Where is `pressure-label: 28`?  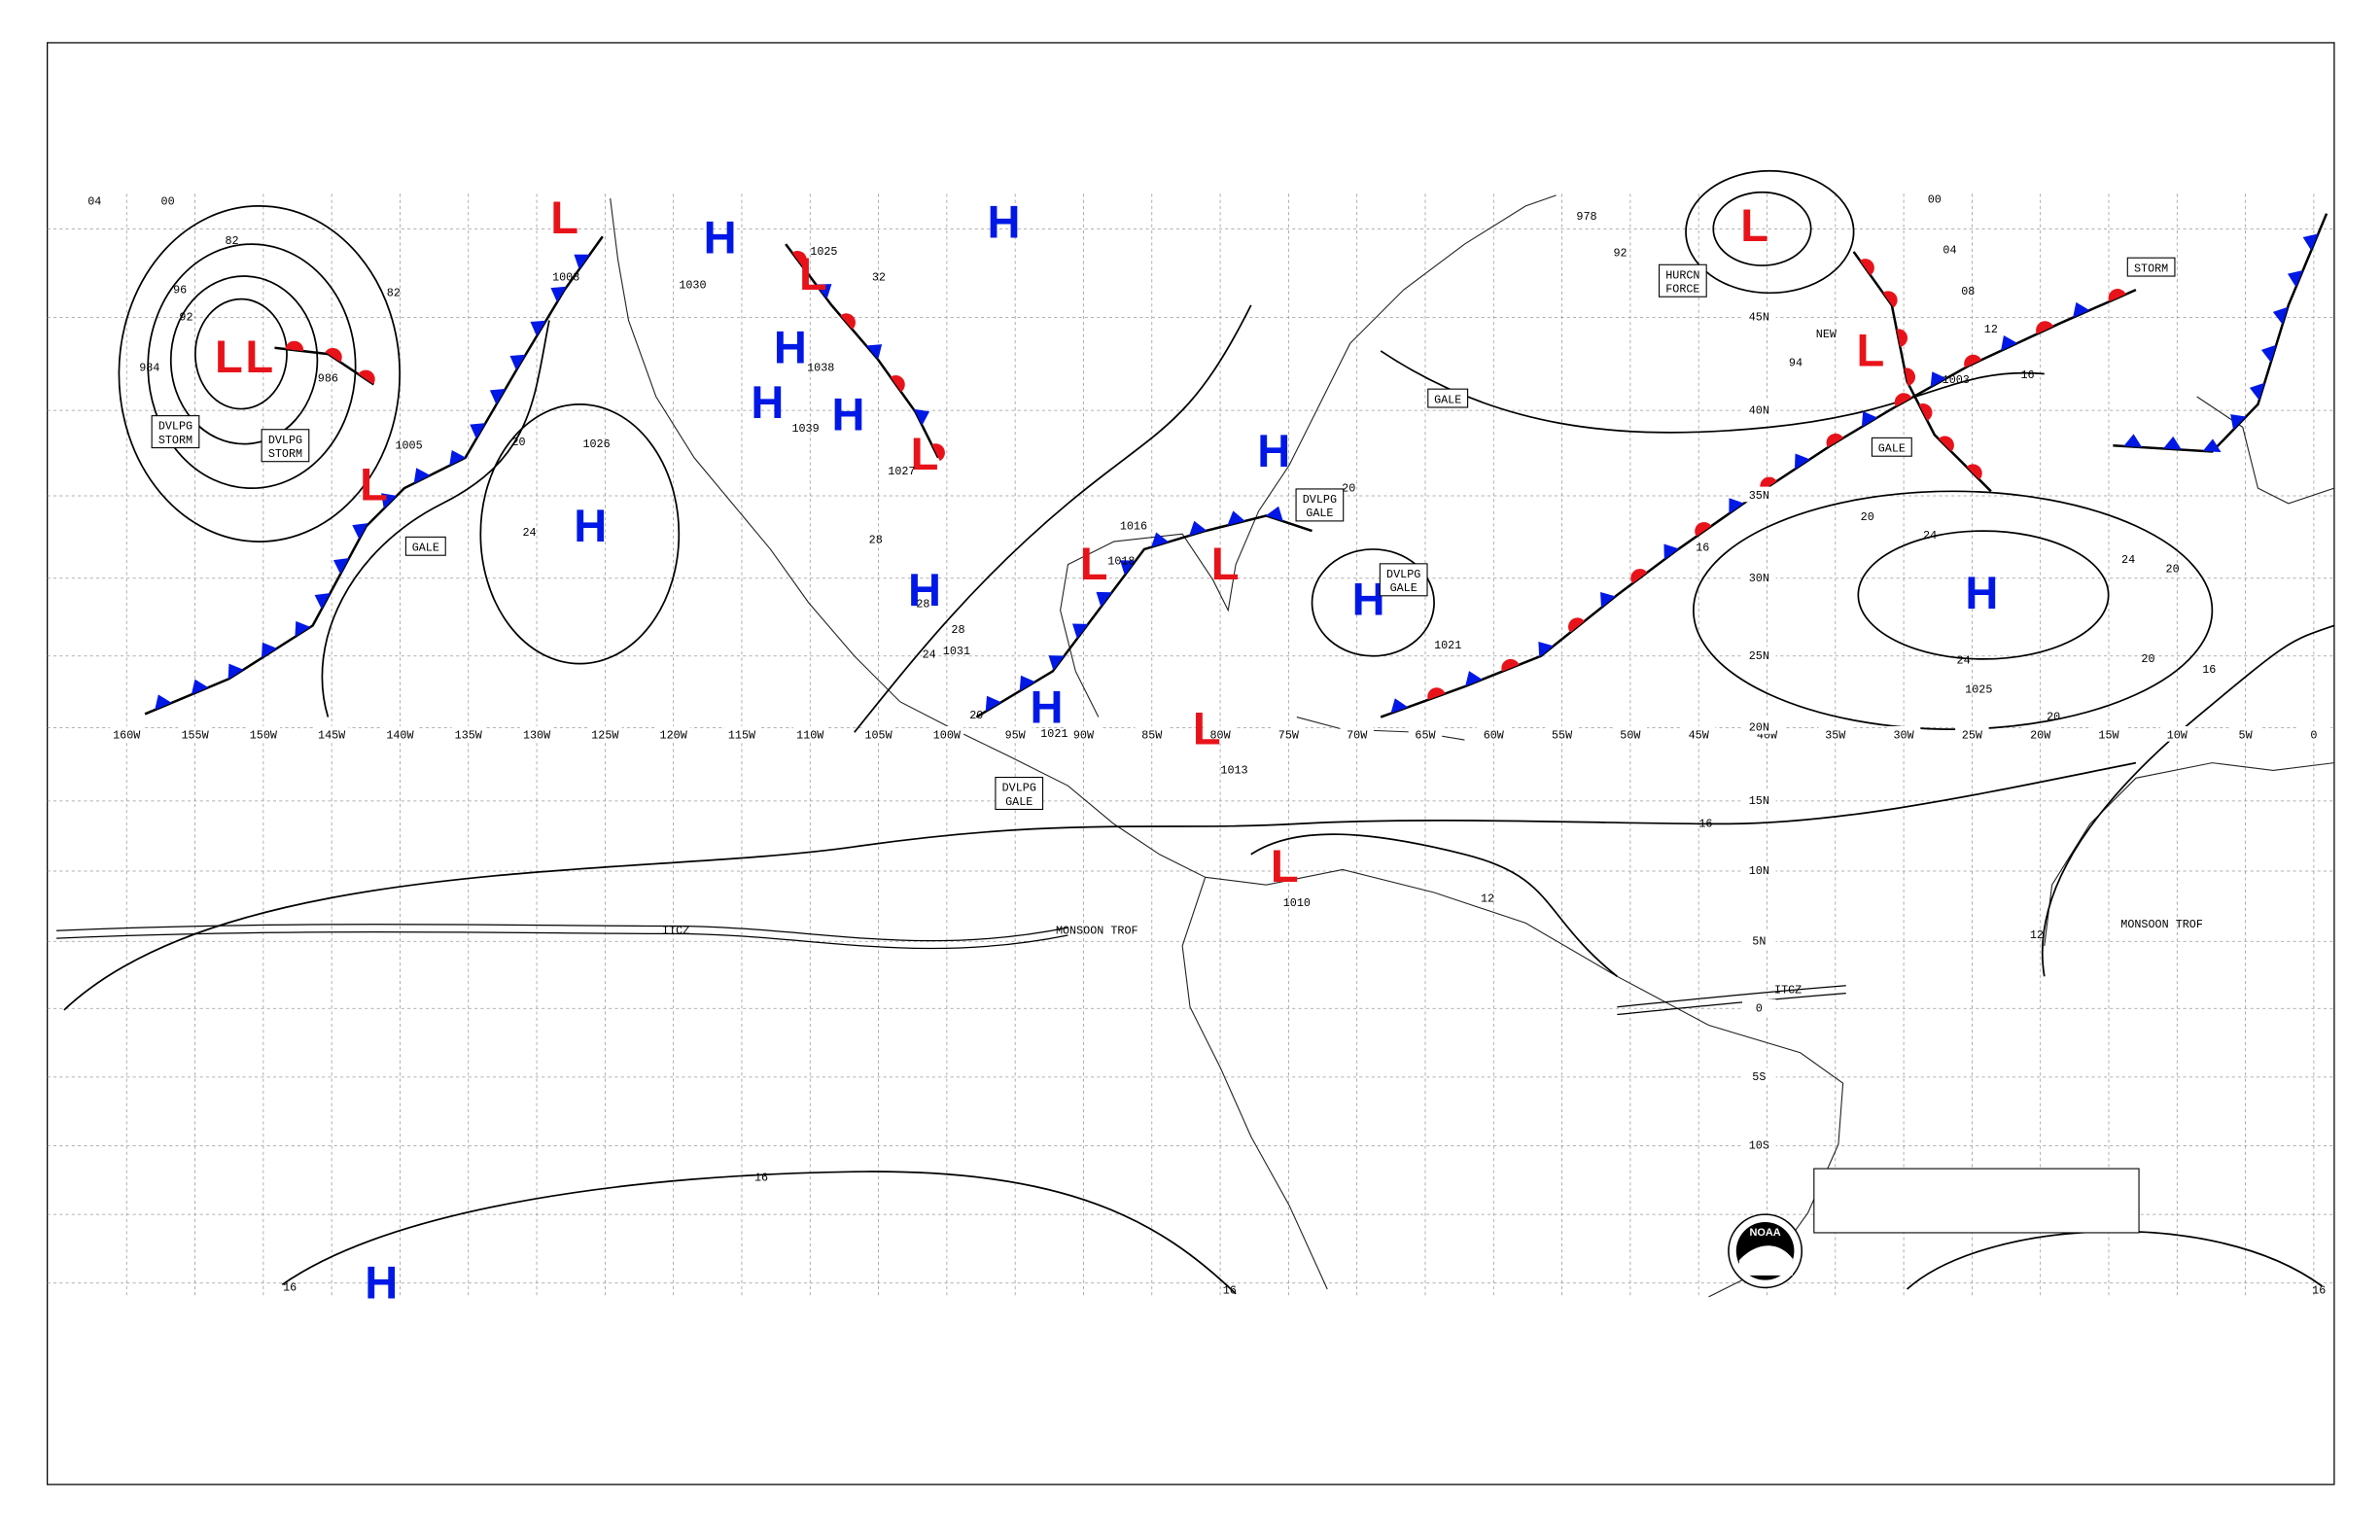
pressure-label: 28 is located at coordinates (876, 540).